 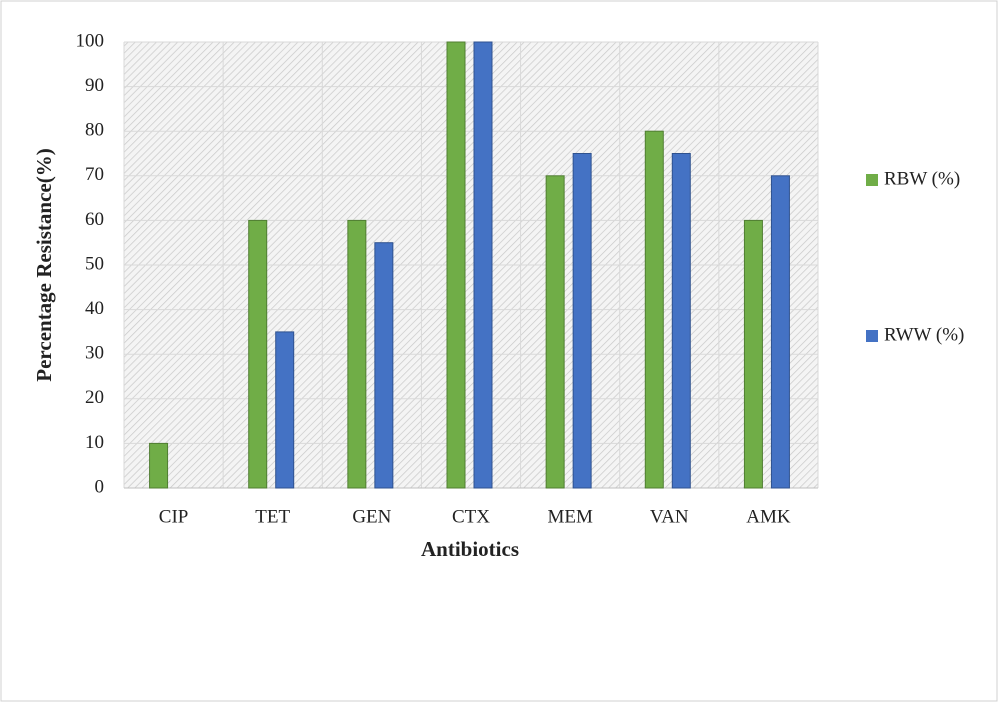 I want to click on y-tick-label: 40, so click(x=94, y=308).